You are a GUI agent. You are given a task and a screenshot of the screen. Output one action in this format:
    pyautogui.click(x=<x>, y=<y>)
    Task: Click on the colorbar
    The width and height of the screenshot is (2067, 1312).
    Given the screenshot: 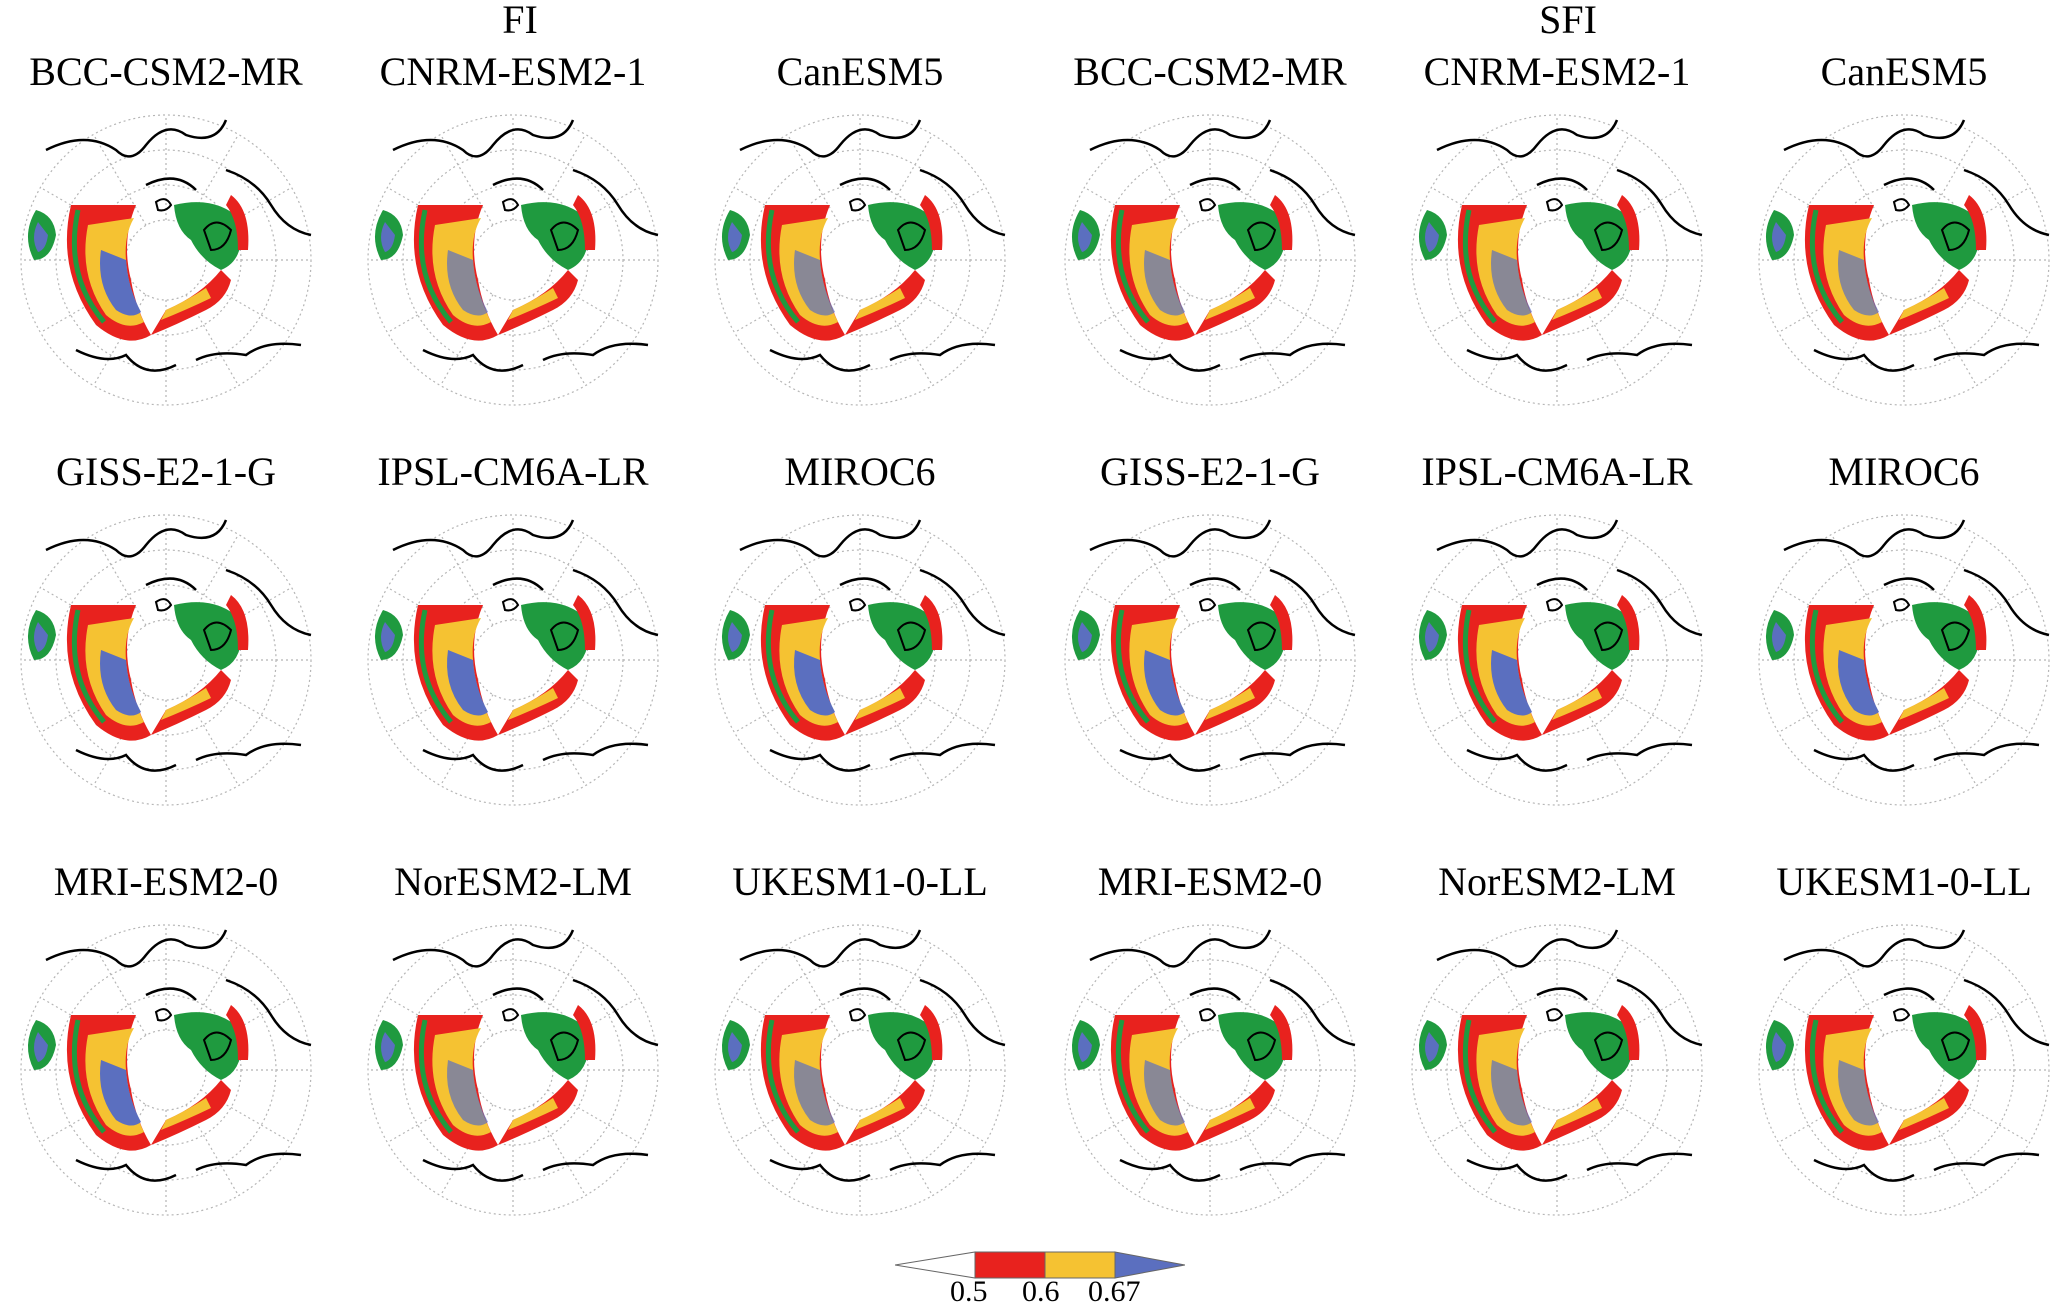 What is the action you would take?
    pyautogui.click(x=1040, y=1265)
    